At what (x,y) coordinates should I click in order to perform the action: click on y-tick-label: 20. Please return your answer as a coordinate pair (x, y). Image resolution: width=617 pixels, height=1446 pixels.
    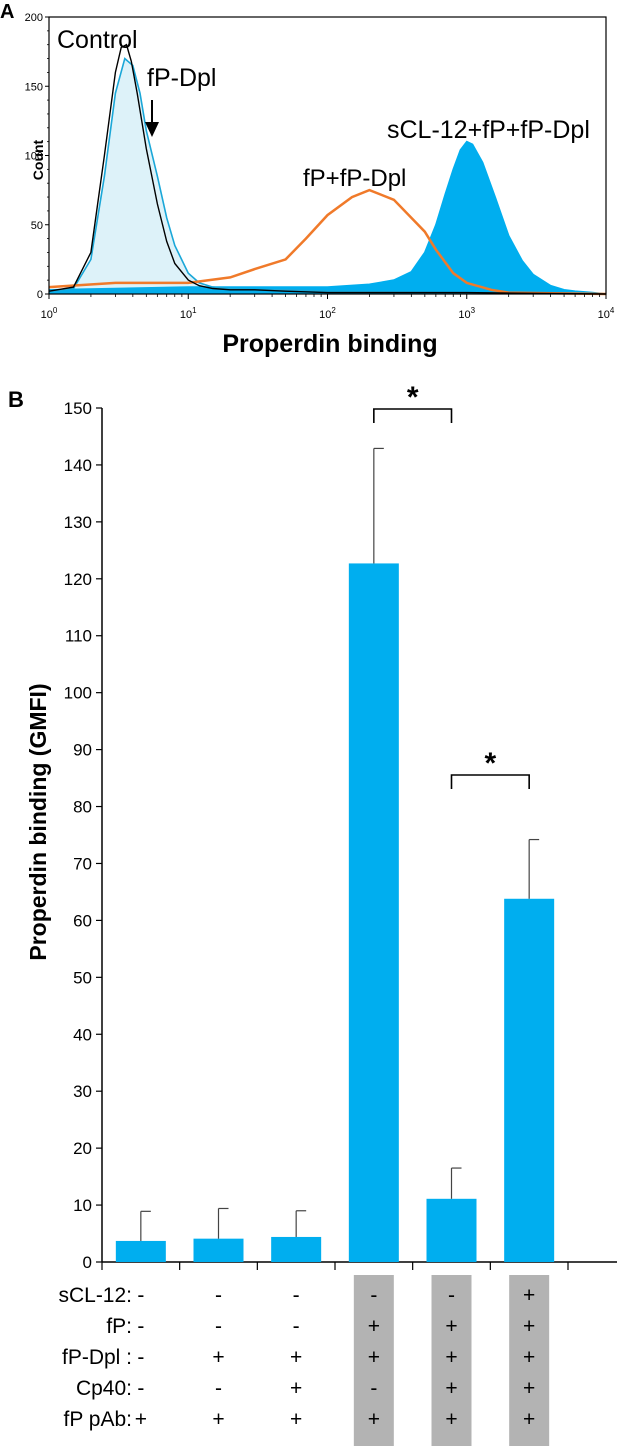
    Looking at the image, I should click on (82, 1148).